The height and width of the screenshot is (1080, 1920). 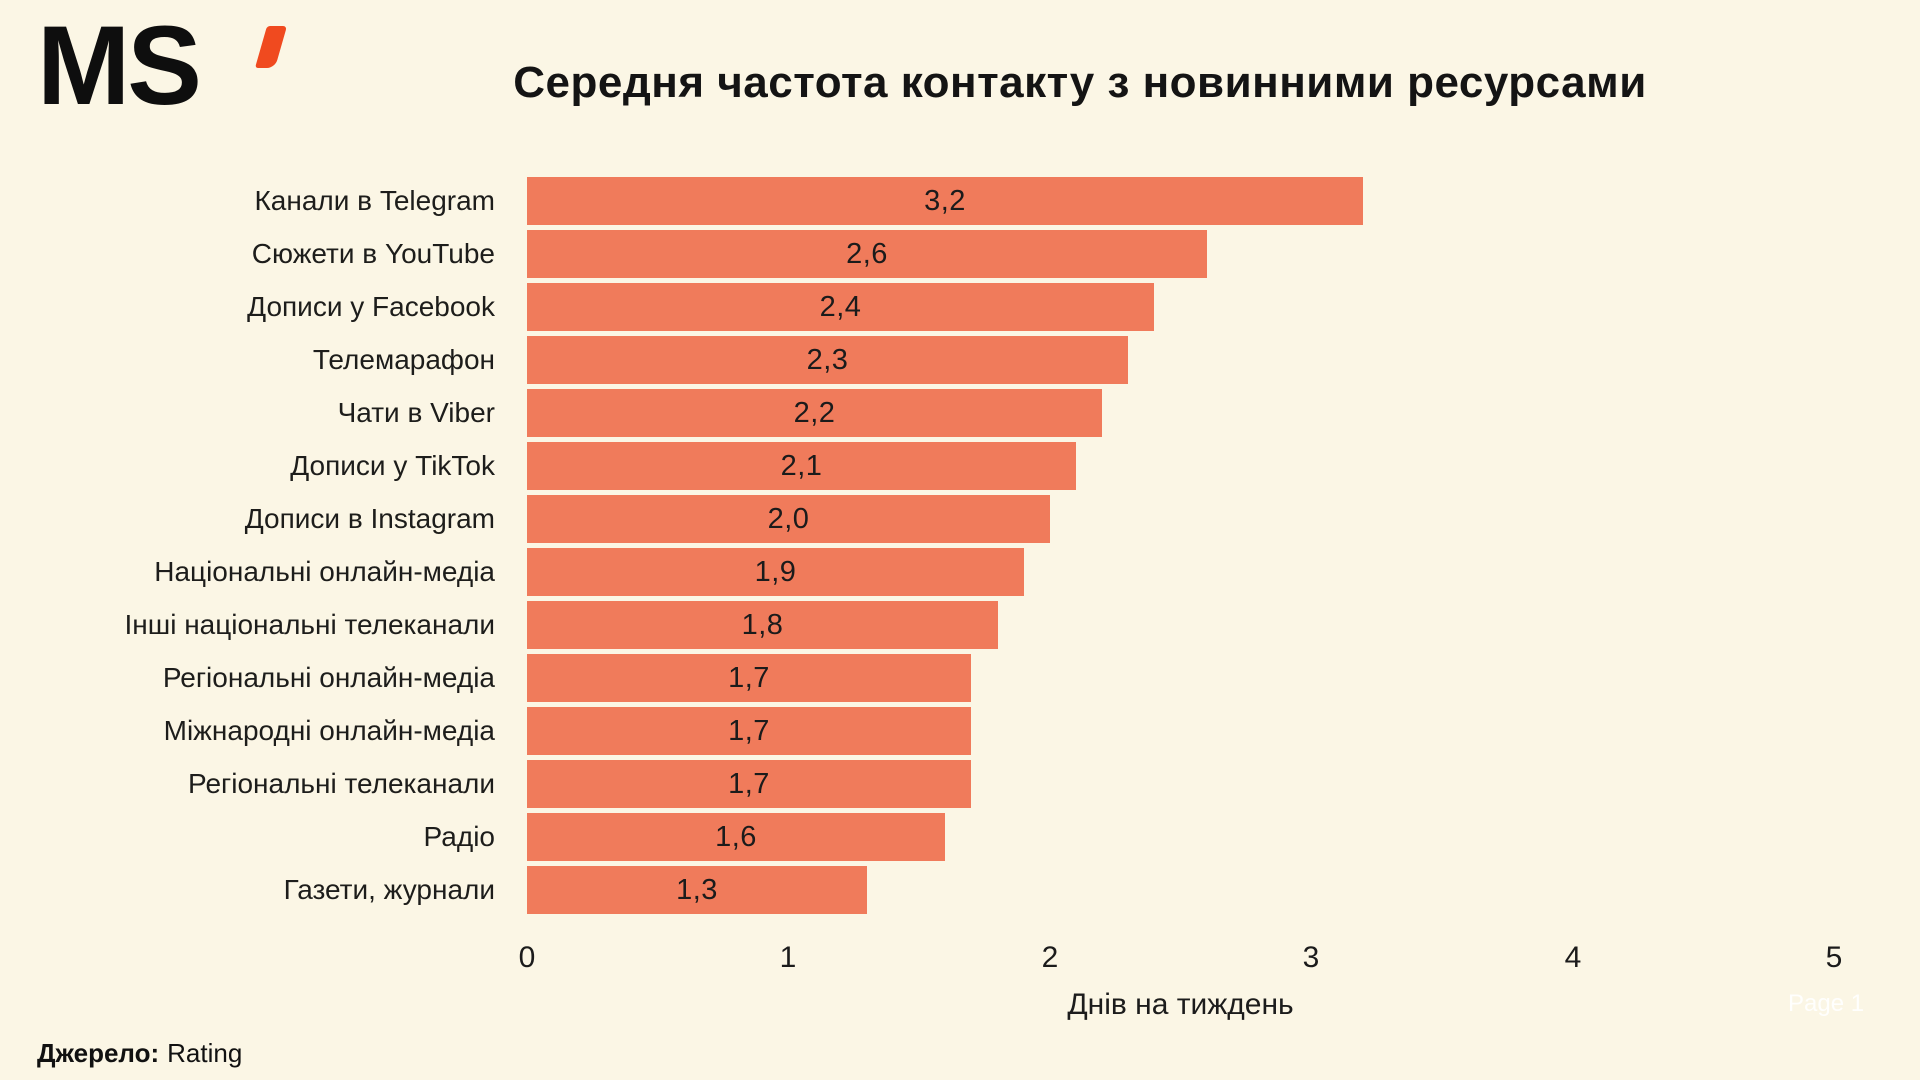 I want to click on category-label: Газети, журнали, so click(x=389, y=889).